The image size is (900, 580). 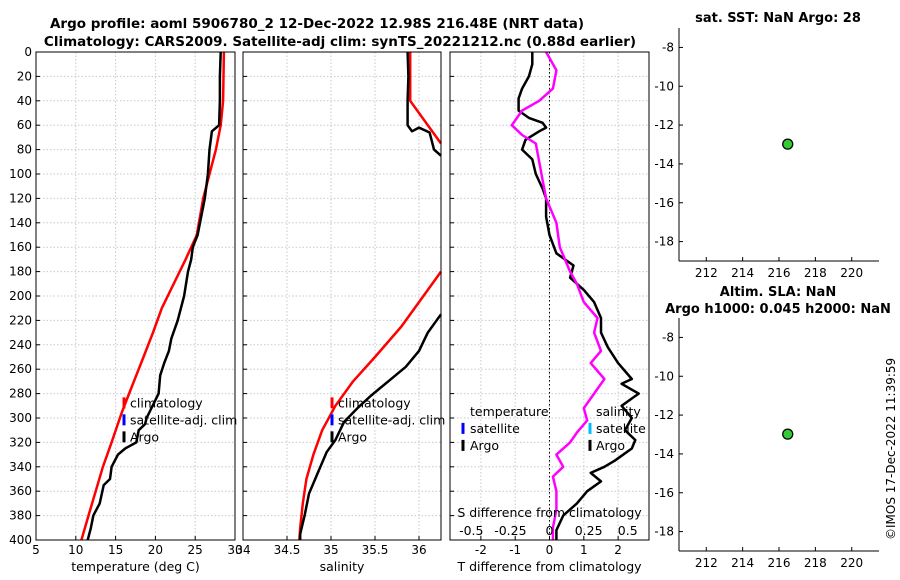 What do you see at coordinates (471, 530) in the screenshot?
I see `s-tick-label: -0.5` at bounding box center [471, 530].